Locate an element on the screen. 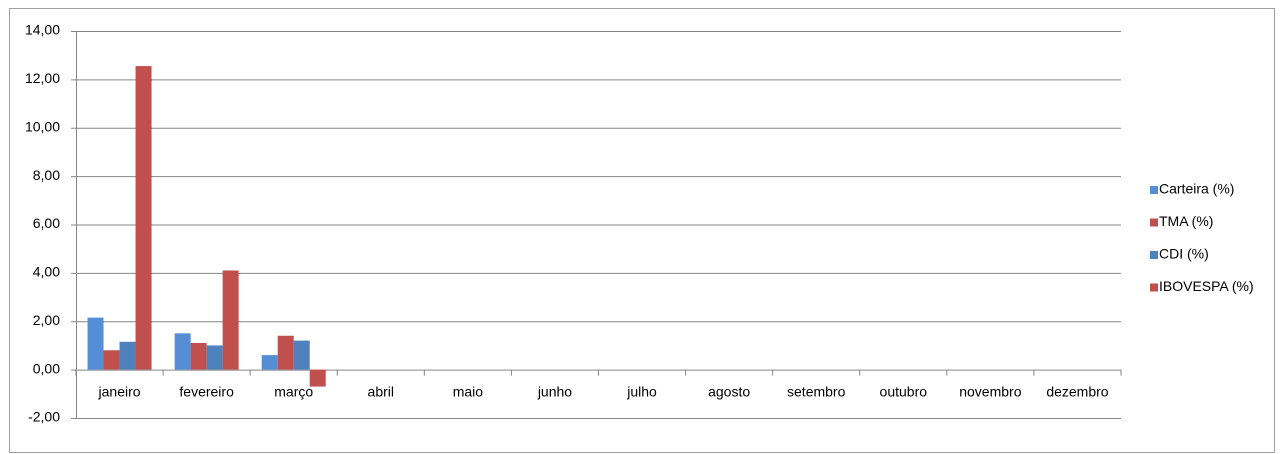  x-tick-label: janeiro is located at coordinates (119, 392).